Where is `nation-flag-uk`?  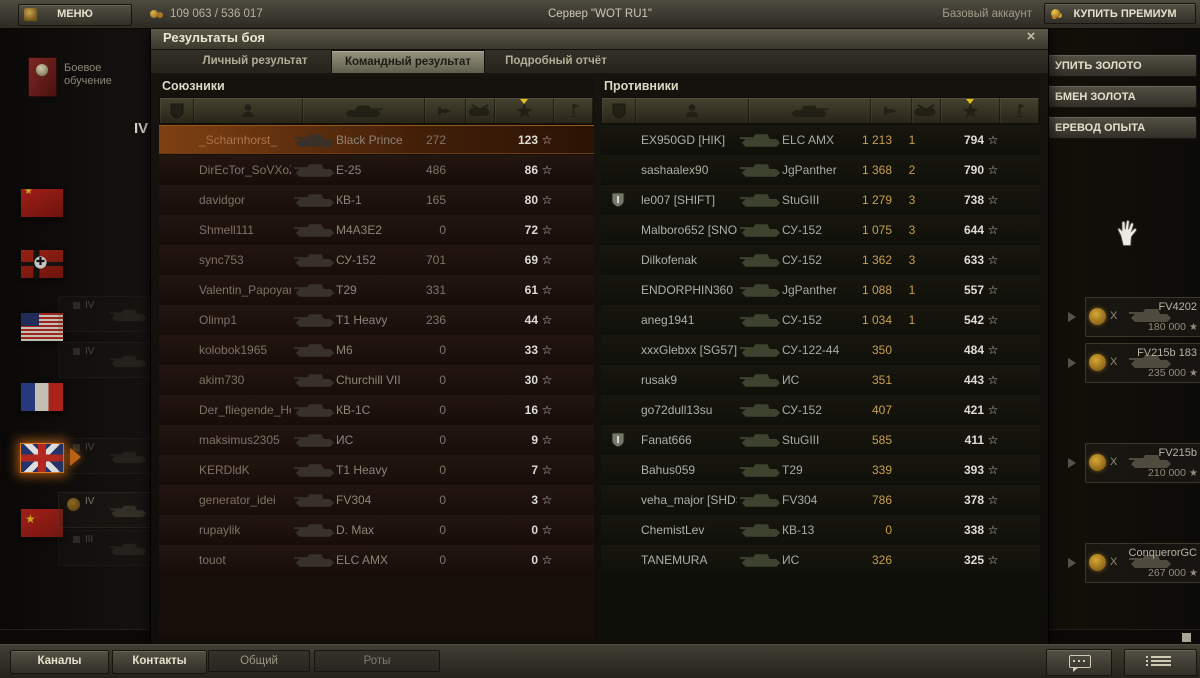
nation-flag-uk is located at coordinates (42, 458).